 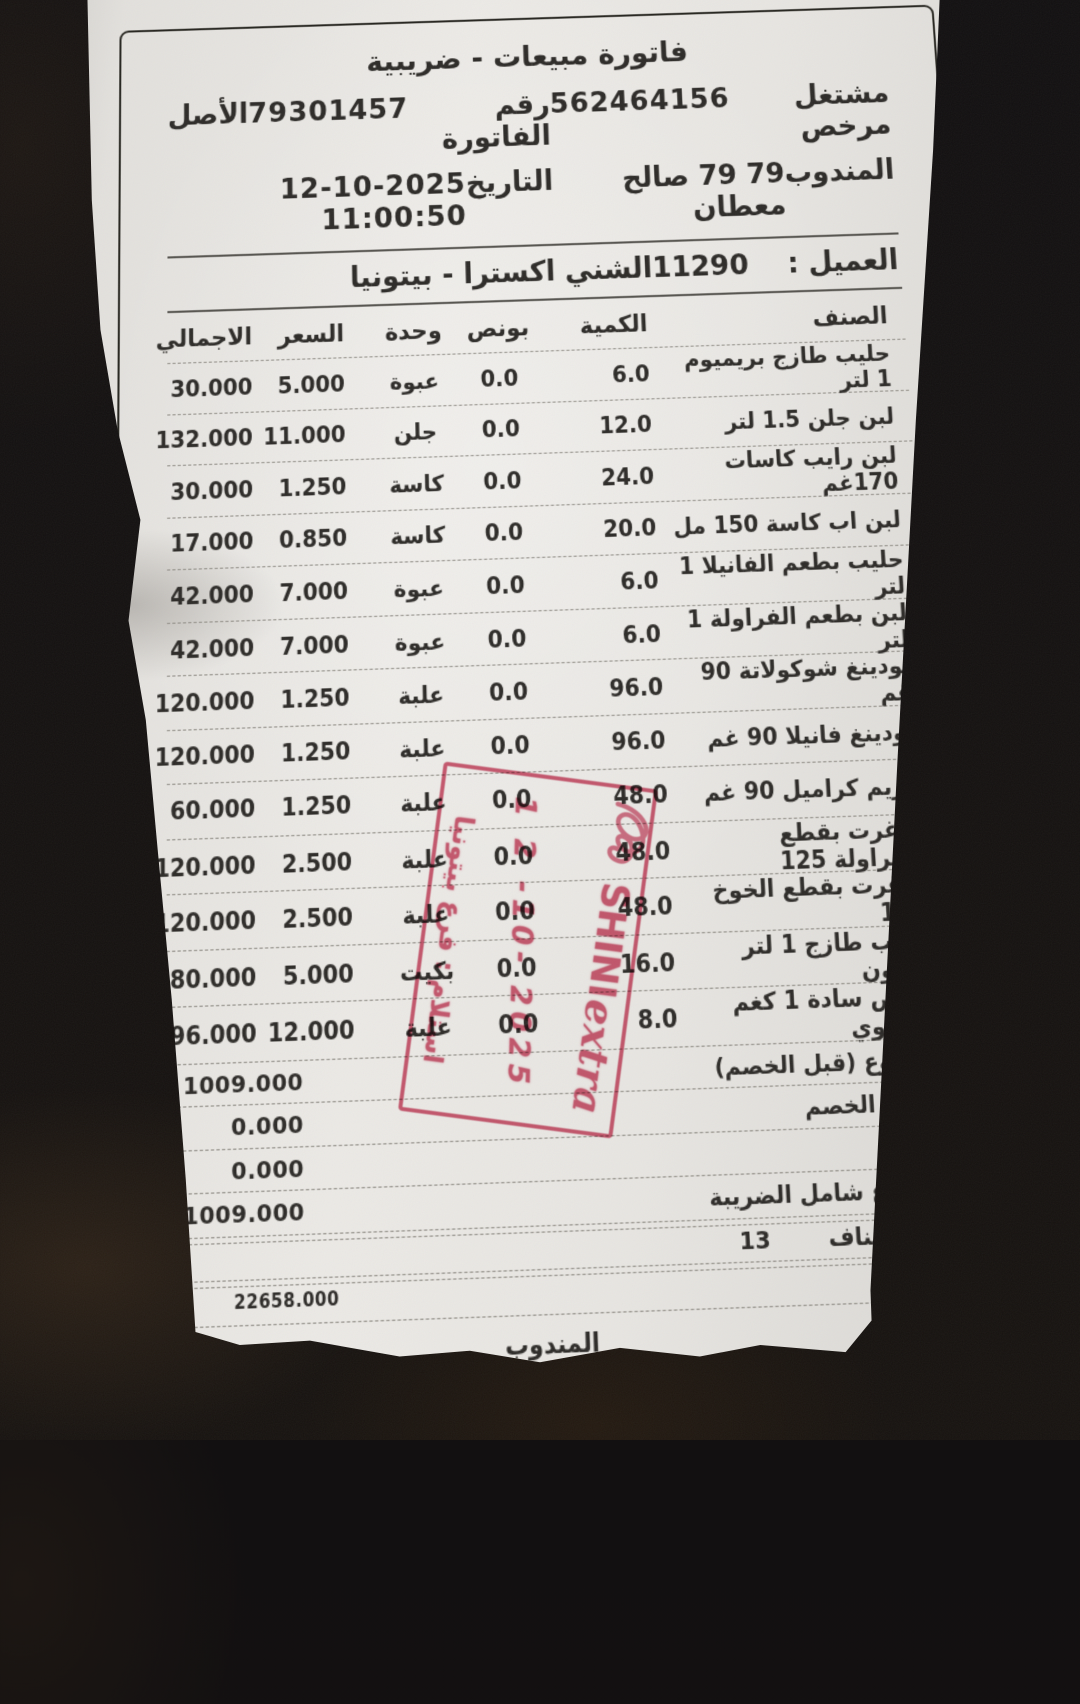 What do you see at coordinates (918, 1146) in the screenshot?
I see `tax-label: الضريبة` at bounding box center [918, 1146].